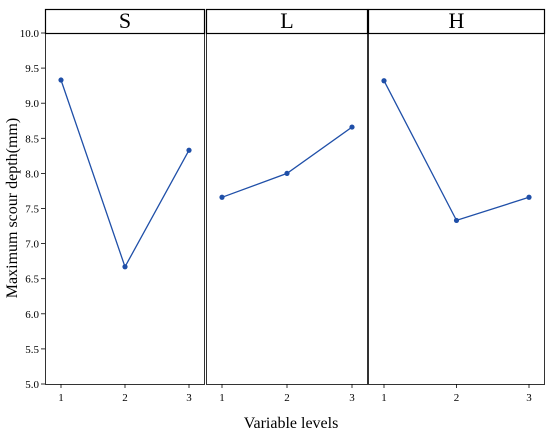 The height and width of the screenshot is (440, 550). What do you see at coordinates (12, 208) in the screenshot?
I see `y-axis-label: Maximum scour depth(mm)` at bounding box center [12, 208].